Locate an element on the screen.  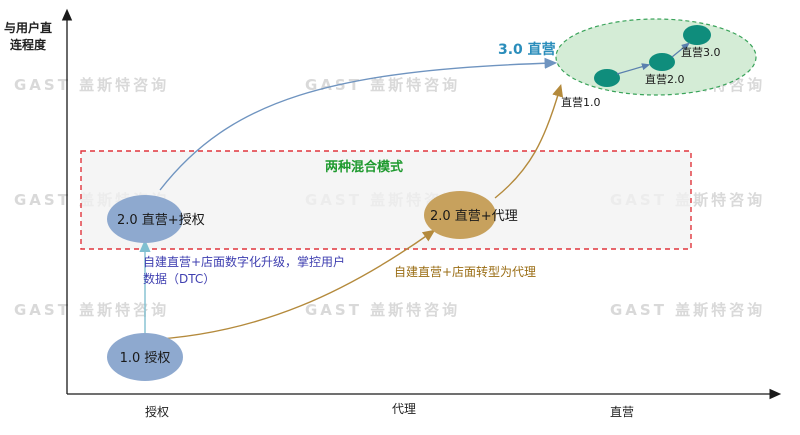
arrow-agent2-to-direct3 is located at coordinates (529, 141).